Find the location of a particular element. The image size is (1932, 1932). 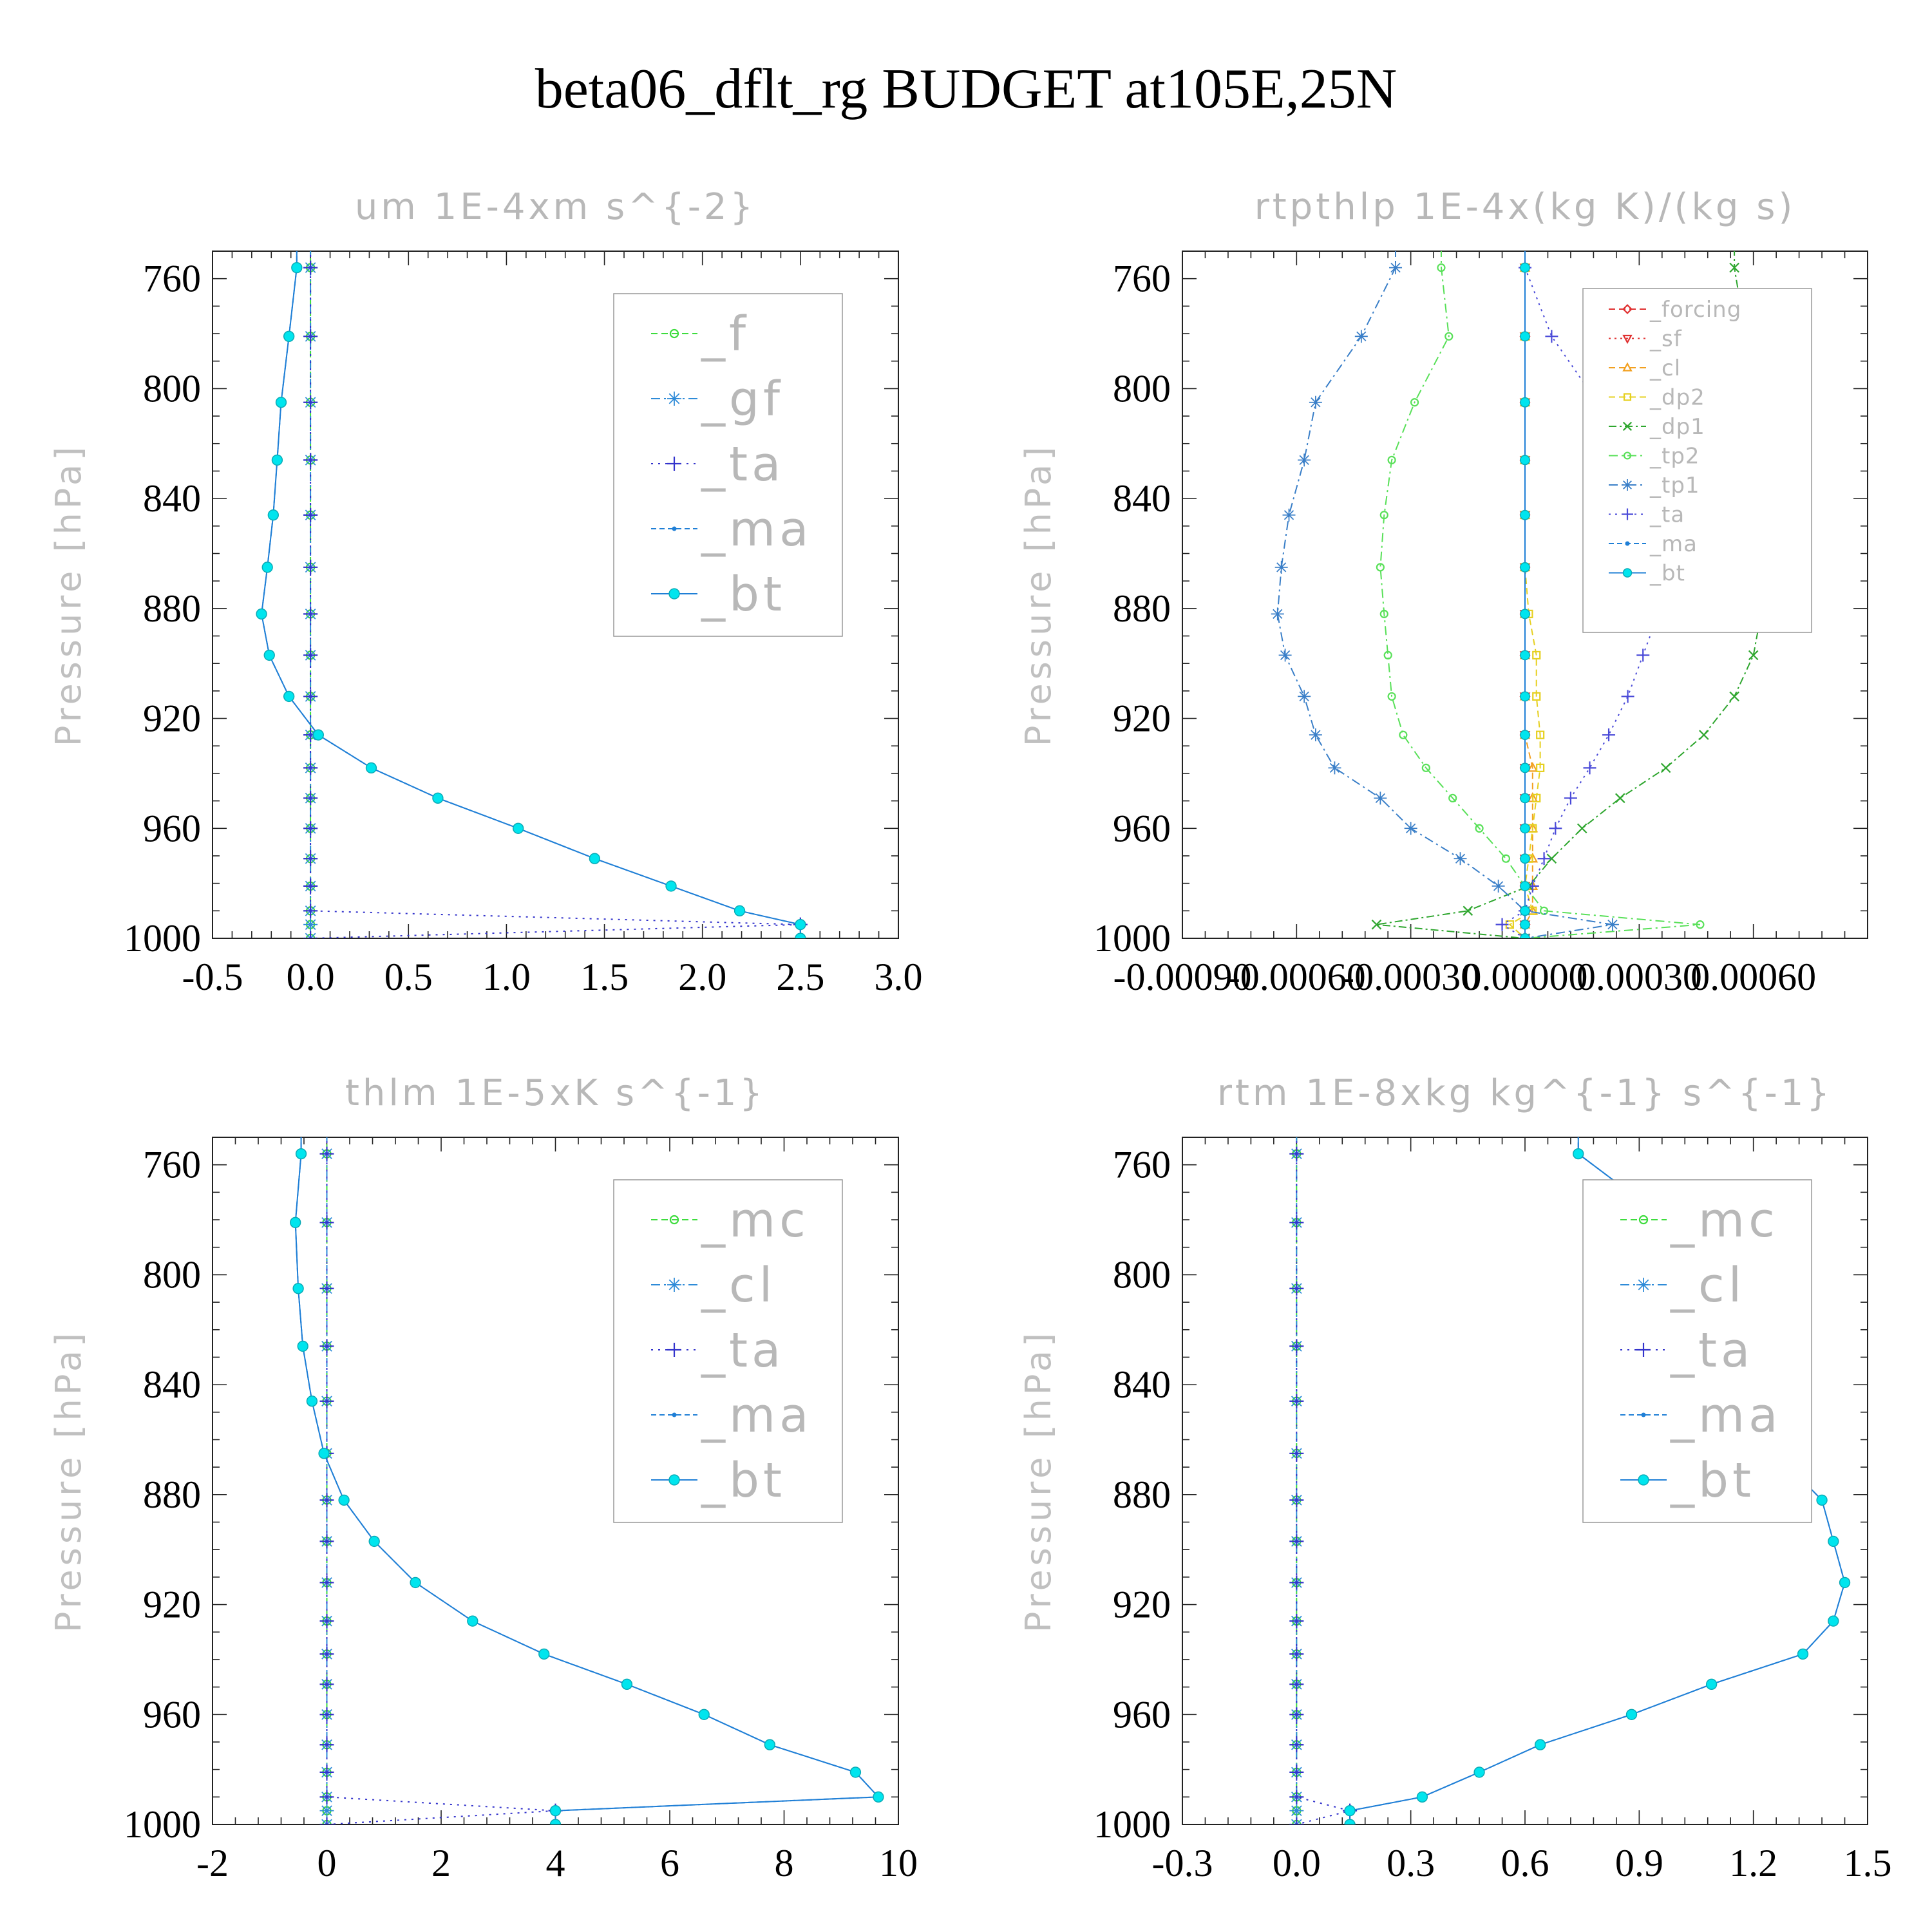

legend-marker-mc is located at coordinates (1643, 1220).